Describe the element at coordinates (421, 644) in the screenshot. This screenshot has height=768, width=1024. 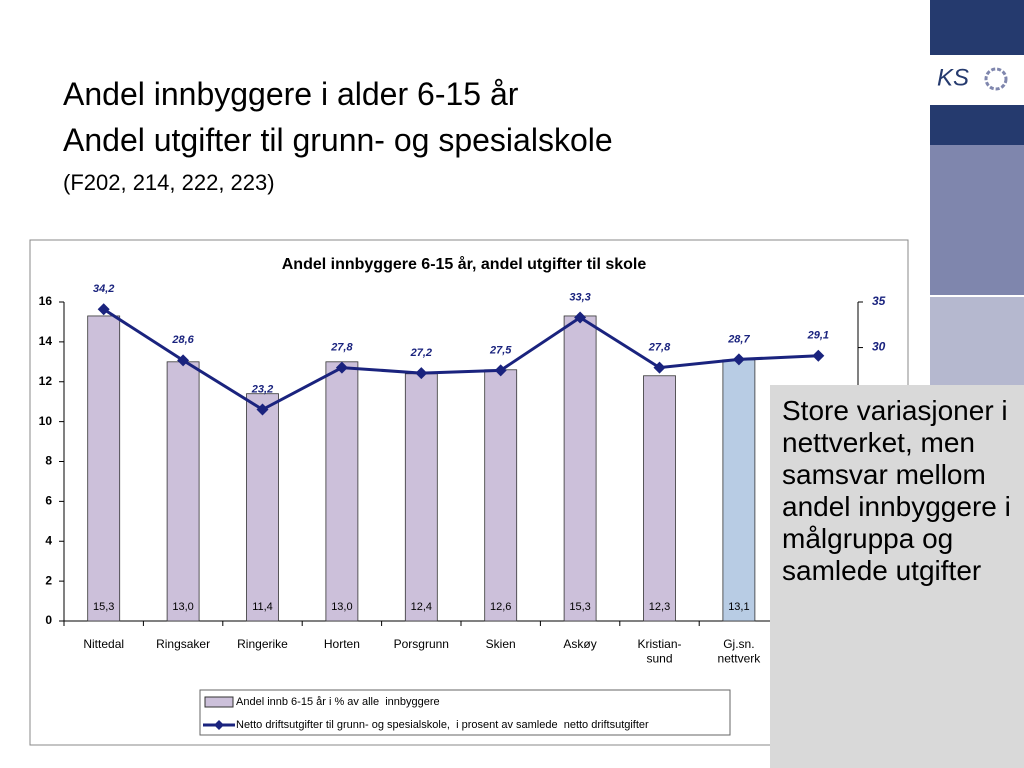
I see `x-tick-label: Porsgrunn` at that location.